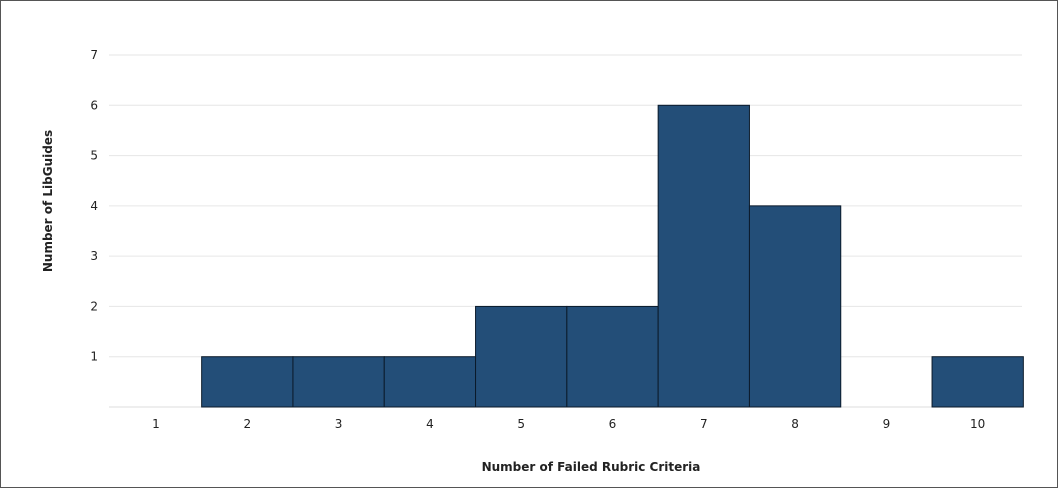  I want to click on y-axis-ticks: 1 2 3 4 5 6 7, so click(94, 206).